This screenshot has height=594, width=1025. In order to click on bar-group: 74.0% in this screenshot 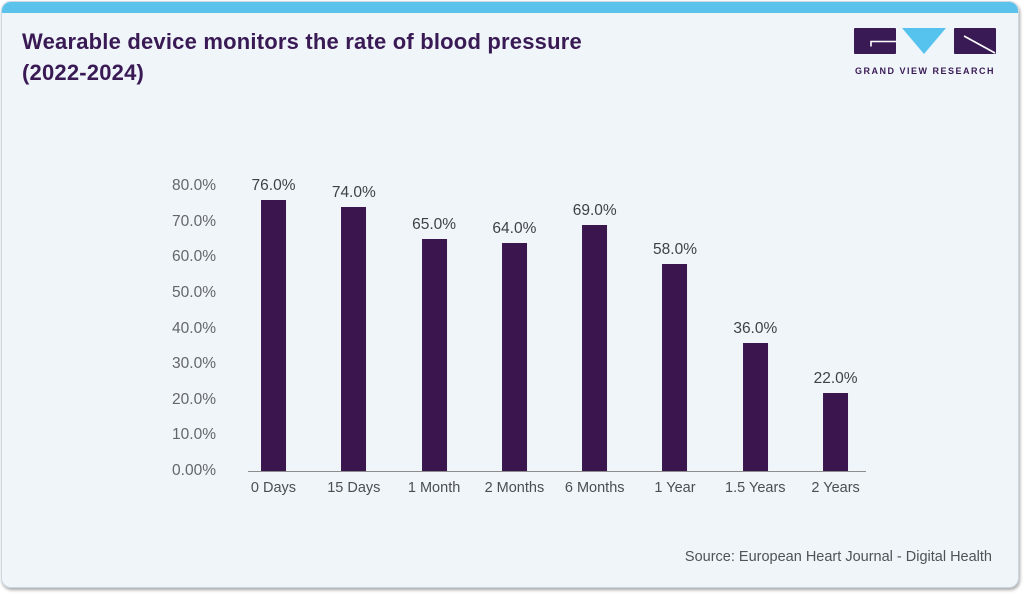, I will do `click(354, 327)`.